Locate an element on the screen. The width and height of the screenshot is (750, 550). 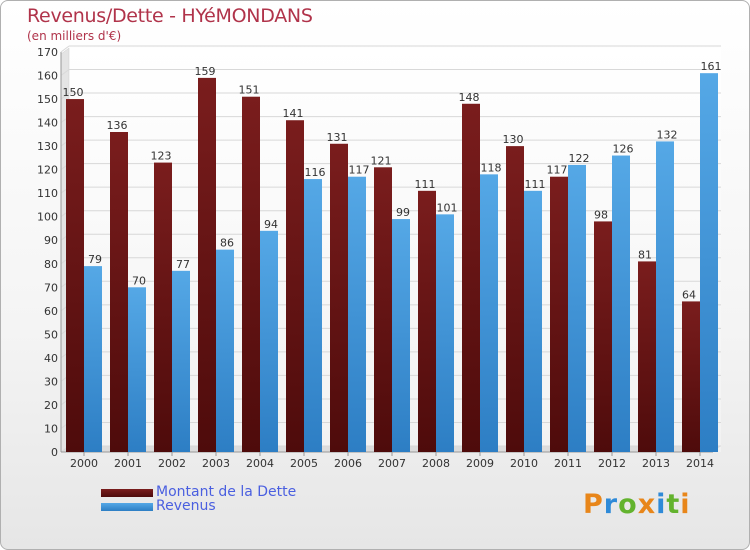
bar-label-dette: 123 is located at coordinates (161, 156).